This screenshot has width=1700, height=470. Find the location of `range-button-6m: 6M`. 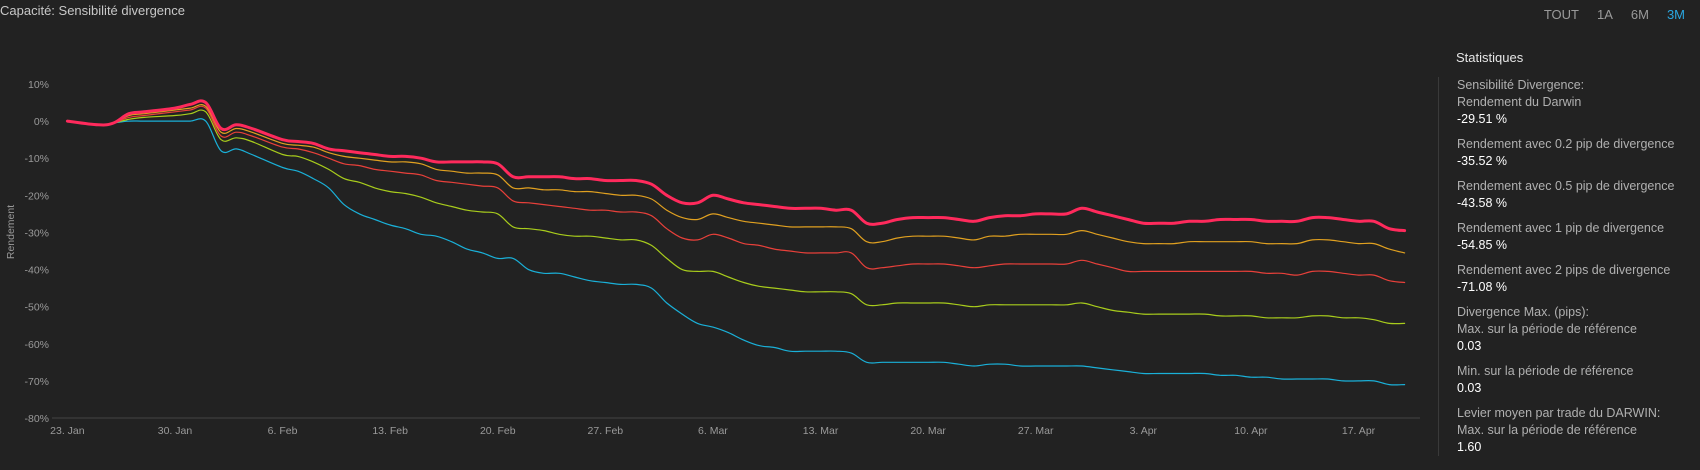

range-button-6m: 6M is located at coordinates (1639, 14).